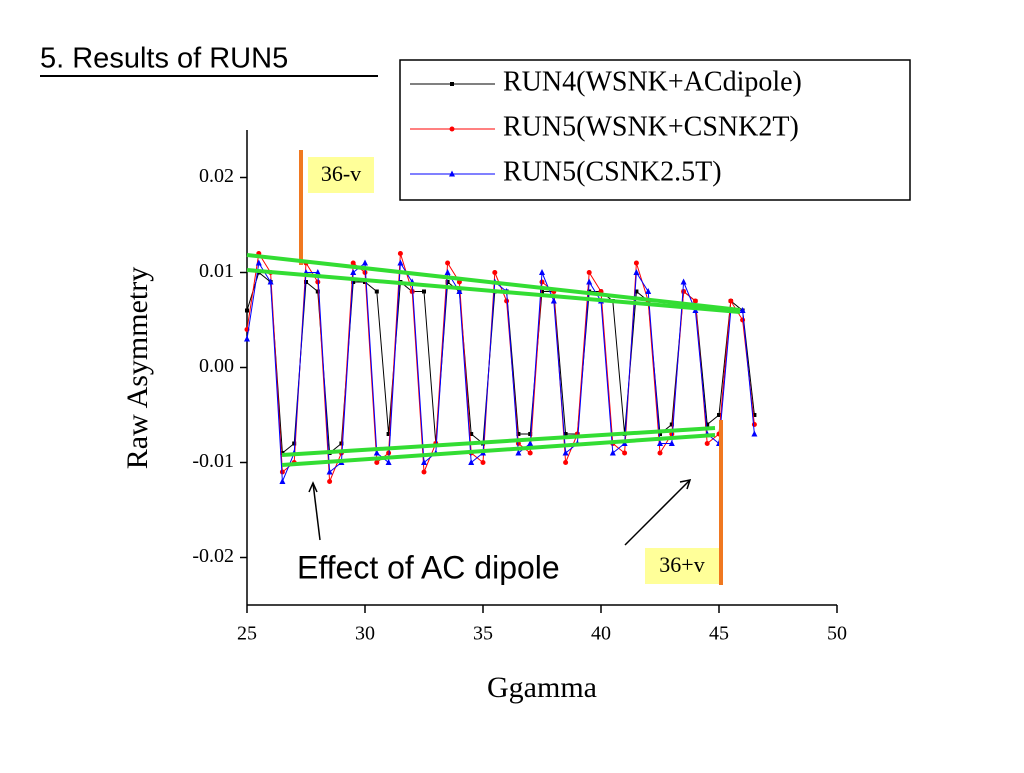 This screenshot has width=1024, height=773. What do you see at coordinates (216, 271) in the screenshot?
I see `y-tick-label: 0.01` at bounding box center [216, 271].